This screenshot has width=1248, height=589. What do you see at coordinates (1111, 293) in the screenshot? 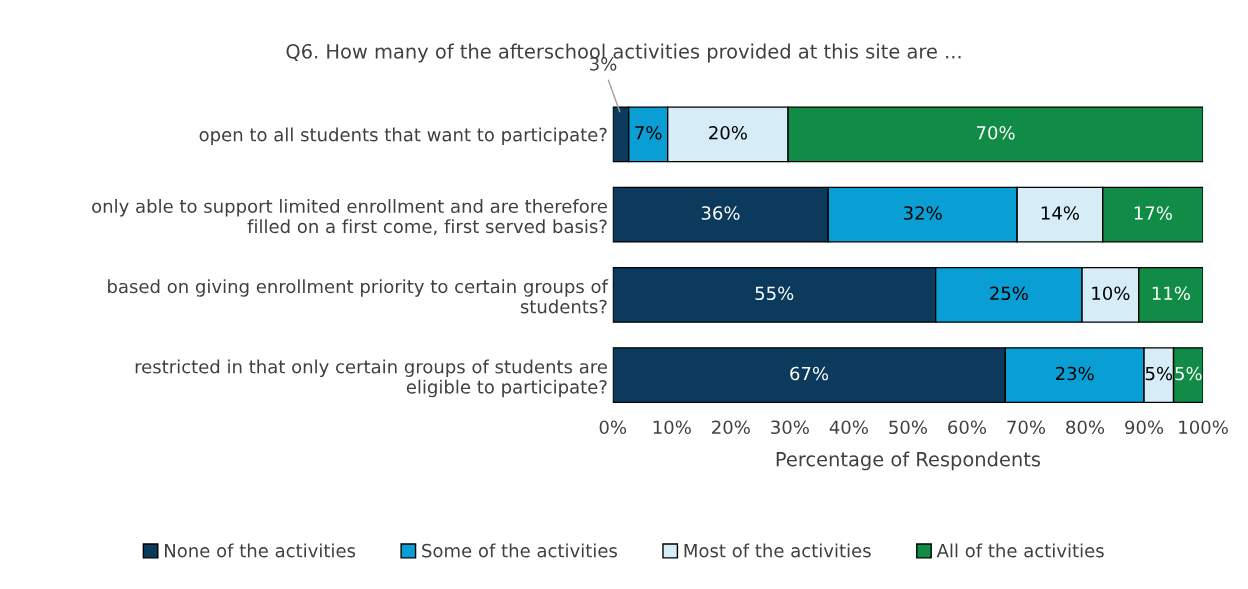
I see `data-label: 10%` at bounding box center [1111, 293].